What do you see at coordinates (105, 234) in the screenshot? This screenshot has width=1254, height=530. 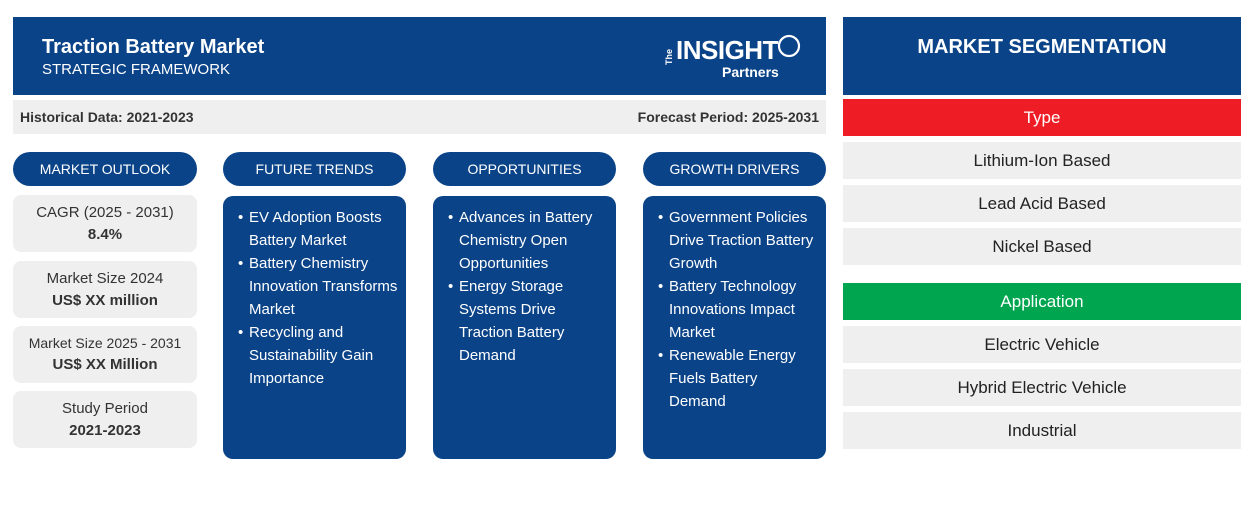 I see `stat-value: 8.4%` at bounding box center [105, 234].